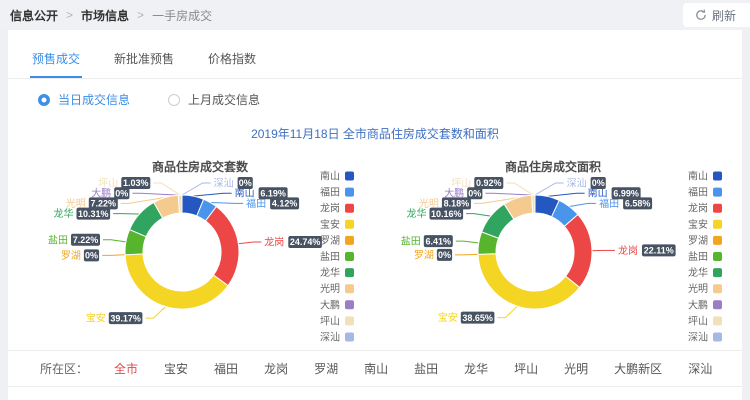 This screenshot has width=750, height=400. Describe the element at coordinates (126, 369) in the screenshot. I see `district-option-全市: 全市` at that location.